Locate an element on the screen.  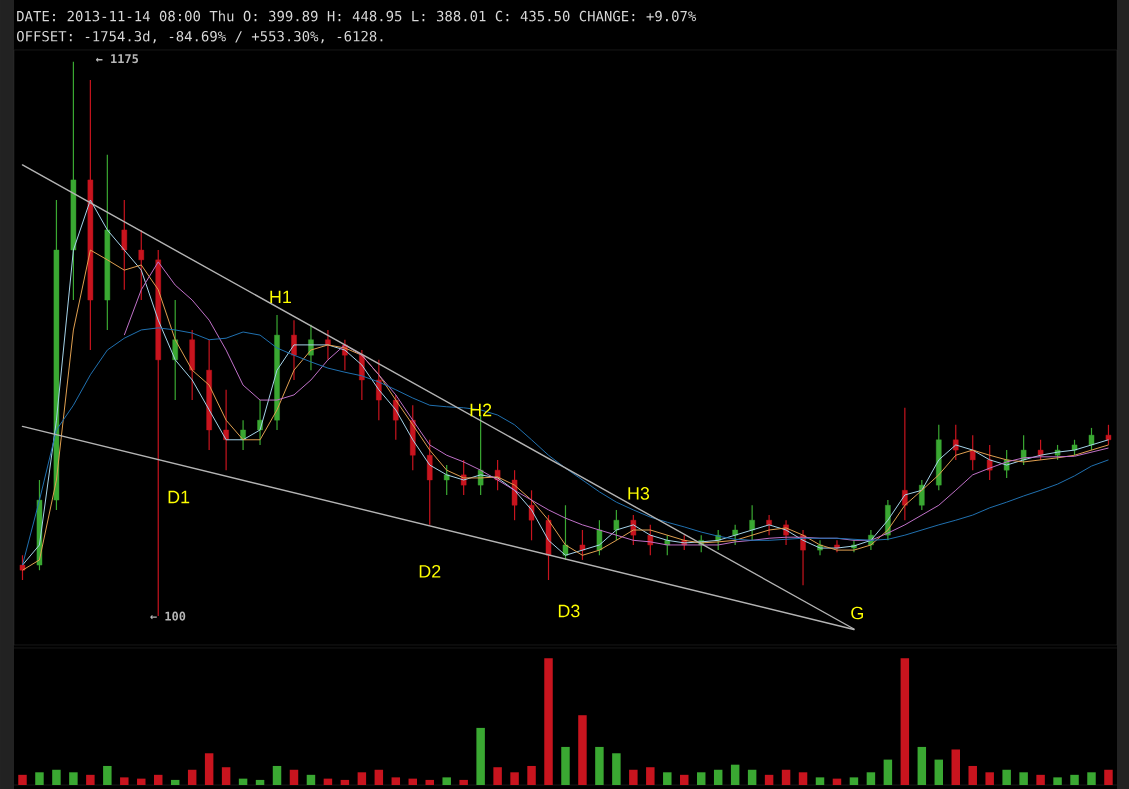
annotation: H2 is located at coordinates (481, 410).